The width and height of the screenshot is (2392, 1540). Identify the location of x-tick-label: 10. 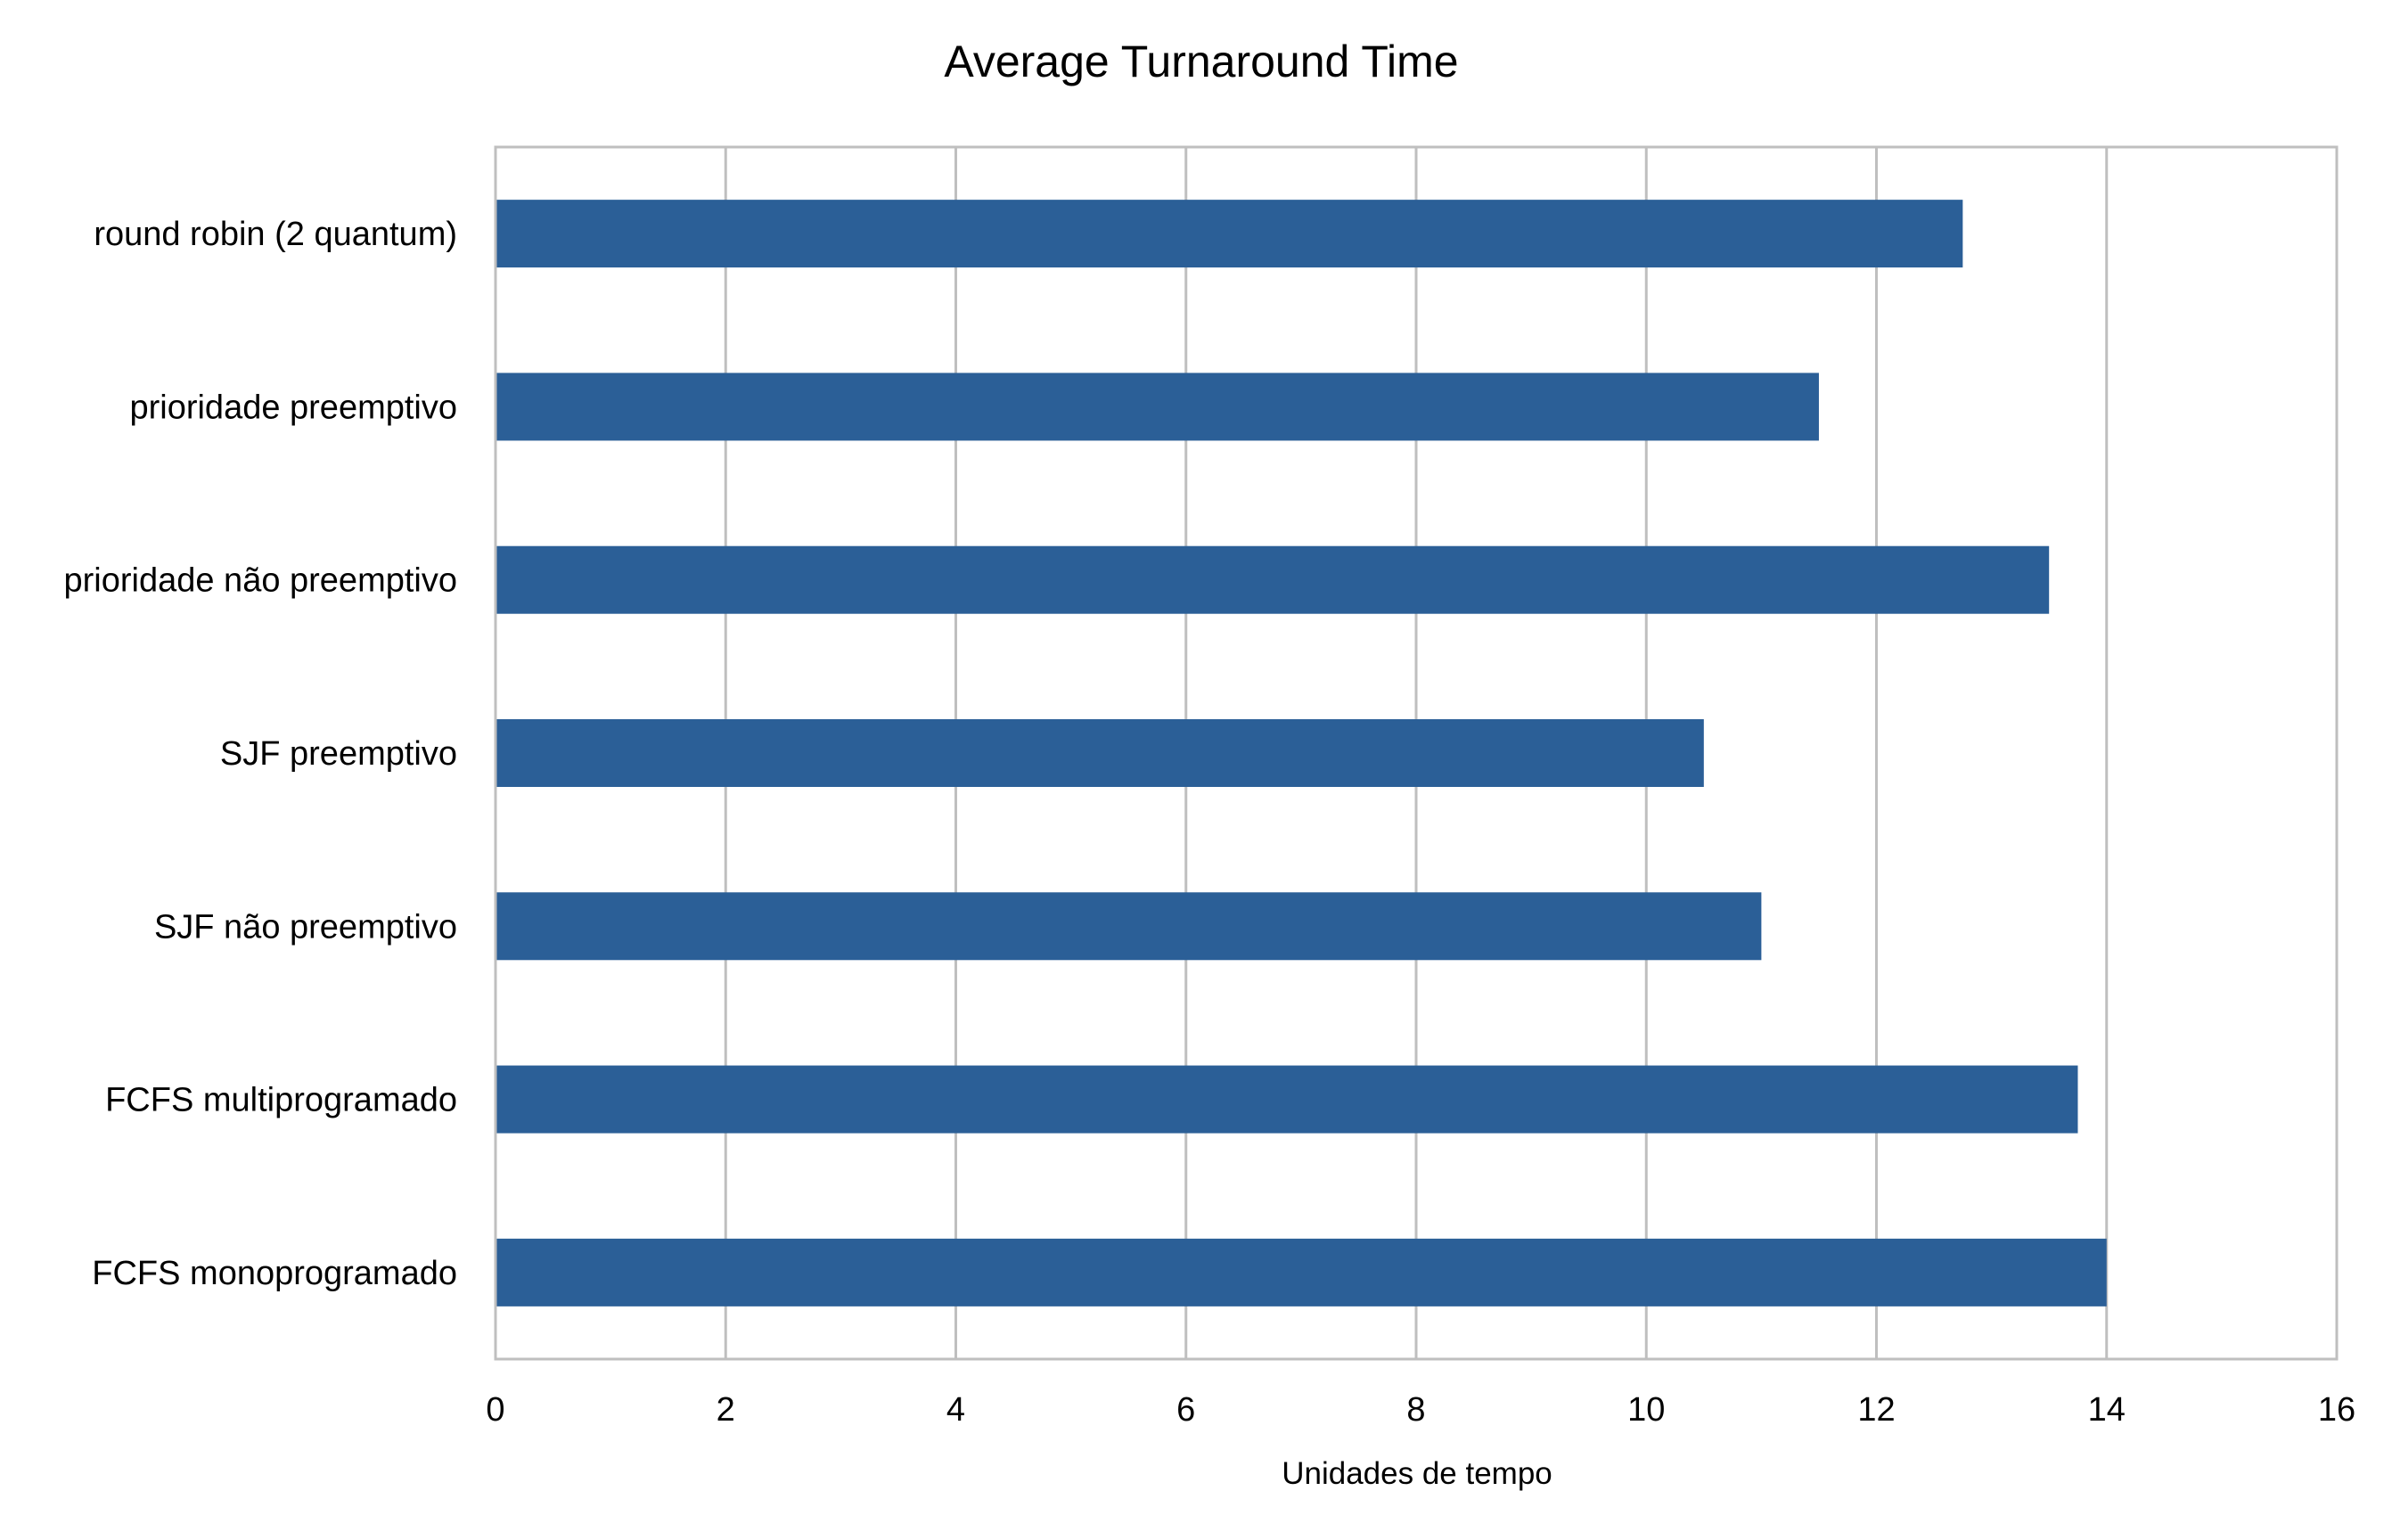
(1646, 1410).